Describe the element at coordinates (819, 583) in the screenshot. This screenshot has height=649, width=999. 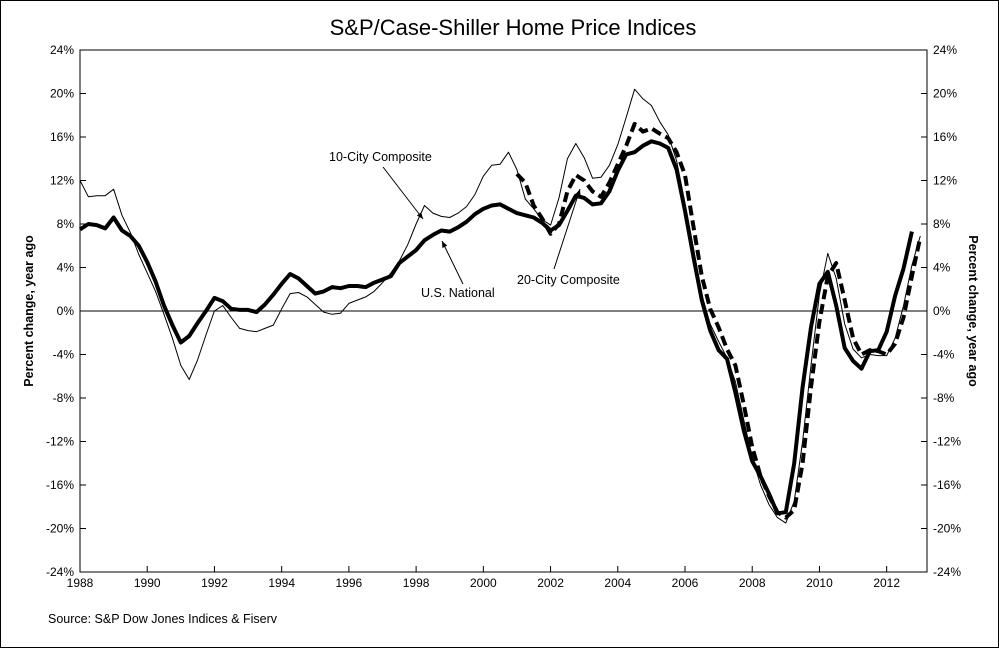
I see `x-tick-label: 2010` at that location.